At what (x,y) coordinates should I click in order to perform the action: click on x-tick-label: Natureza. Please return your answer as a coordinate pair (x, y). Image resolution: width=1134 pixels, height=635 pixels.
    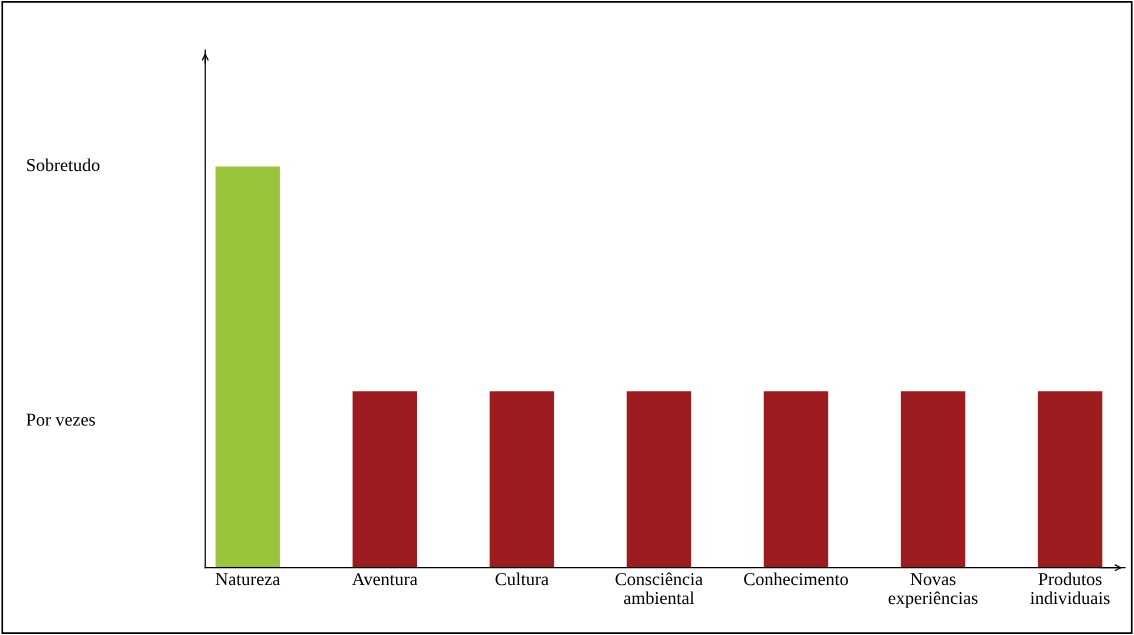
    Looking at the image, I should click on (248, 579).